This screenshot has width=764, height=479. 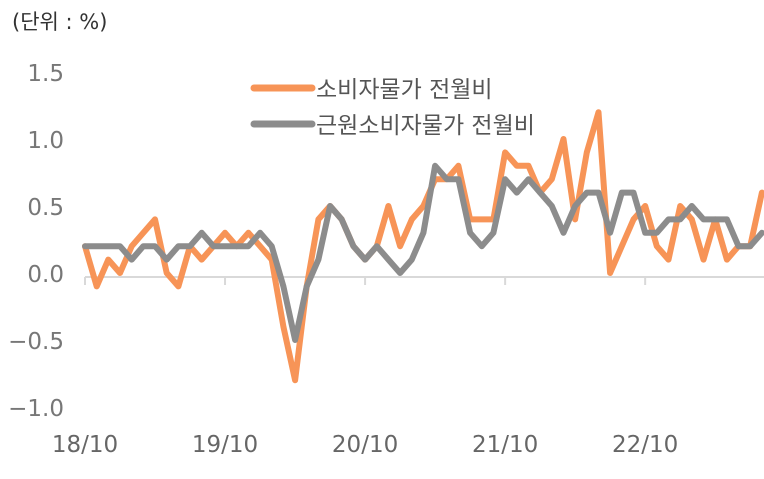 I want to click on x-tick-label: 19/10, so click(x=225, y=445).